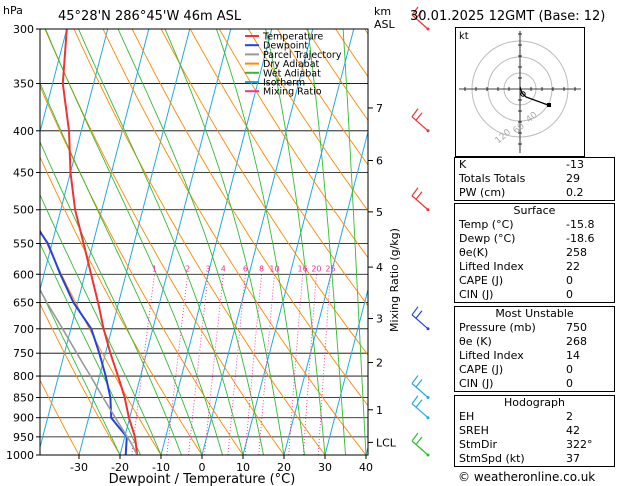  I want to click on isotherm-line, so click(346, 371).